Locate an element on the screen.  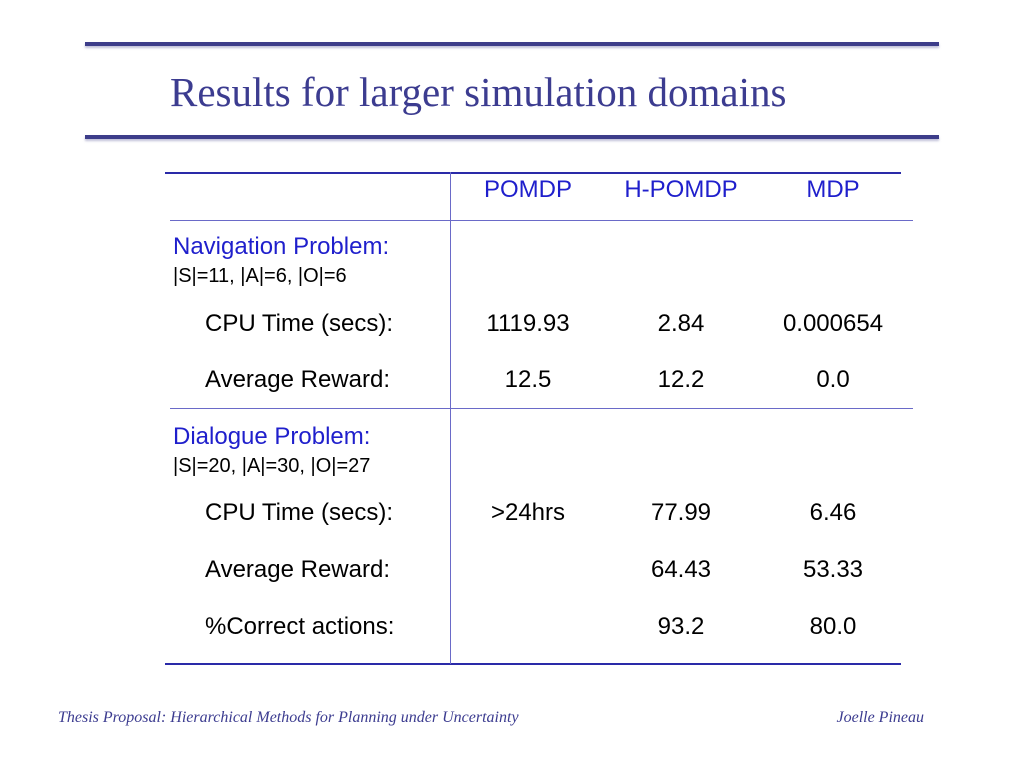
table-cell: 93.2 is located at coordinates (681, 626).